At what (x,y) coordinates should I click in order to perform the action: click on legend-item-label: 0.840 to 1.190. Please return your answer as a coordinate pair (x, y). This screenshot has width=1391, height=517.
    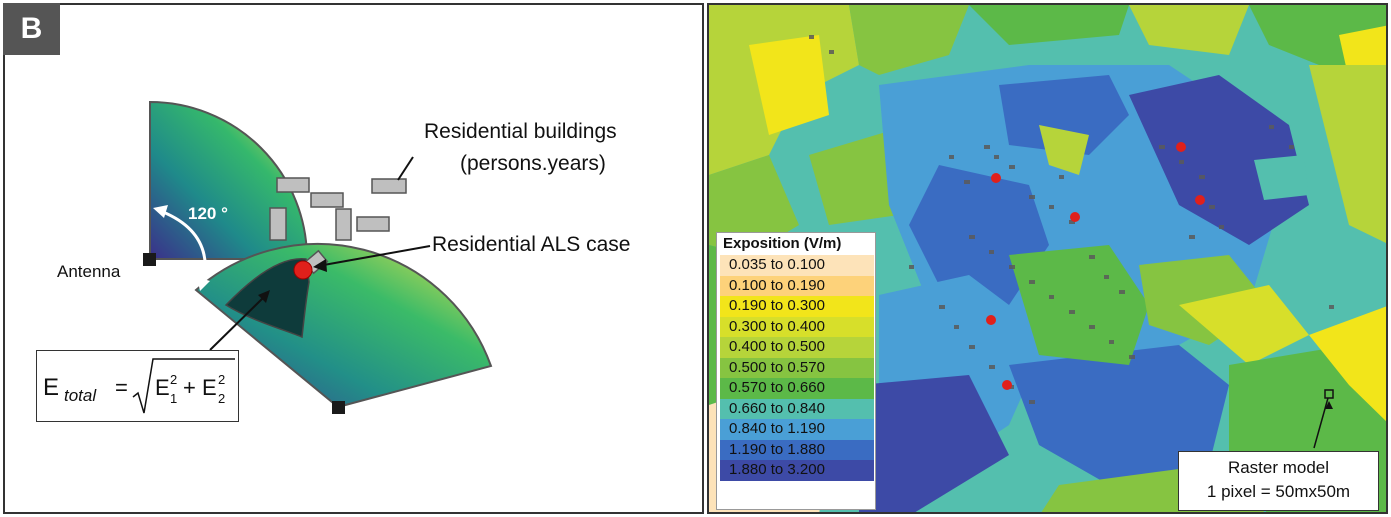
    Looking at the image, I should click on (777, 428).